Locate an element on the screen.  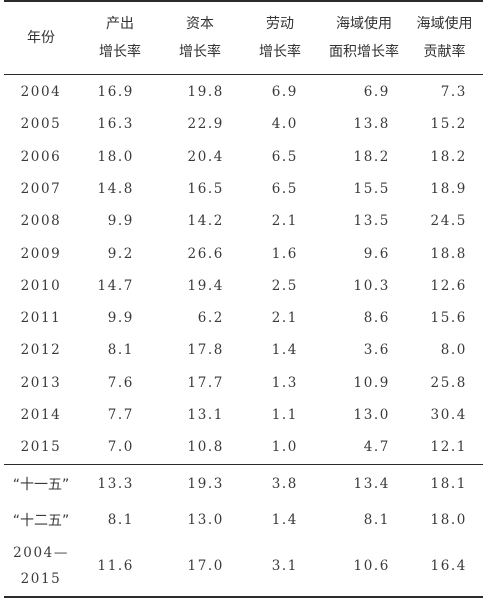
period-line2: 2015 is located at coordinates (41, 579).